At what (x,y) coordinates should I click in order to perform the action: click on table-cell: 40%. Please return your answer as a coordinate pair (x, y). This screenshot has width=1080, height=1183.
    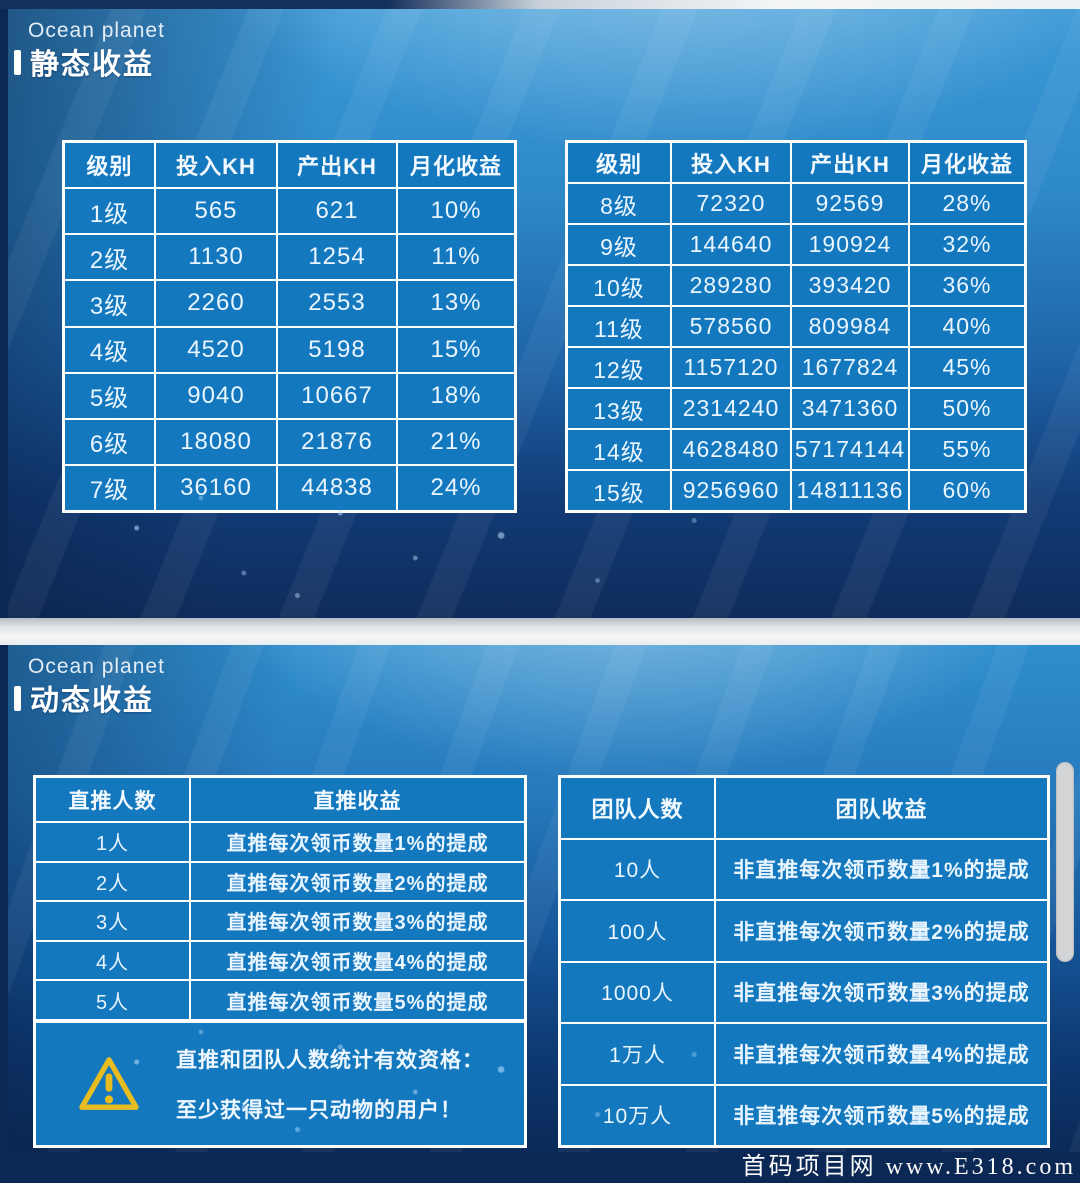
    Looking at the image, I should click on (967, 326).